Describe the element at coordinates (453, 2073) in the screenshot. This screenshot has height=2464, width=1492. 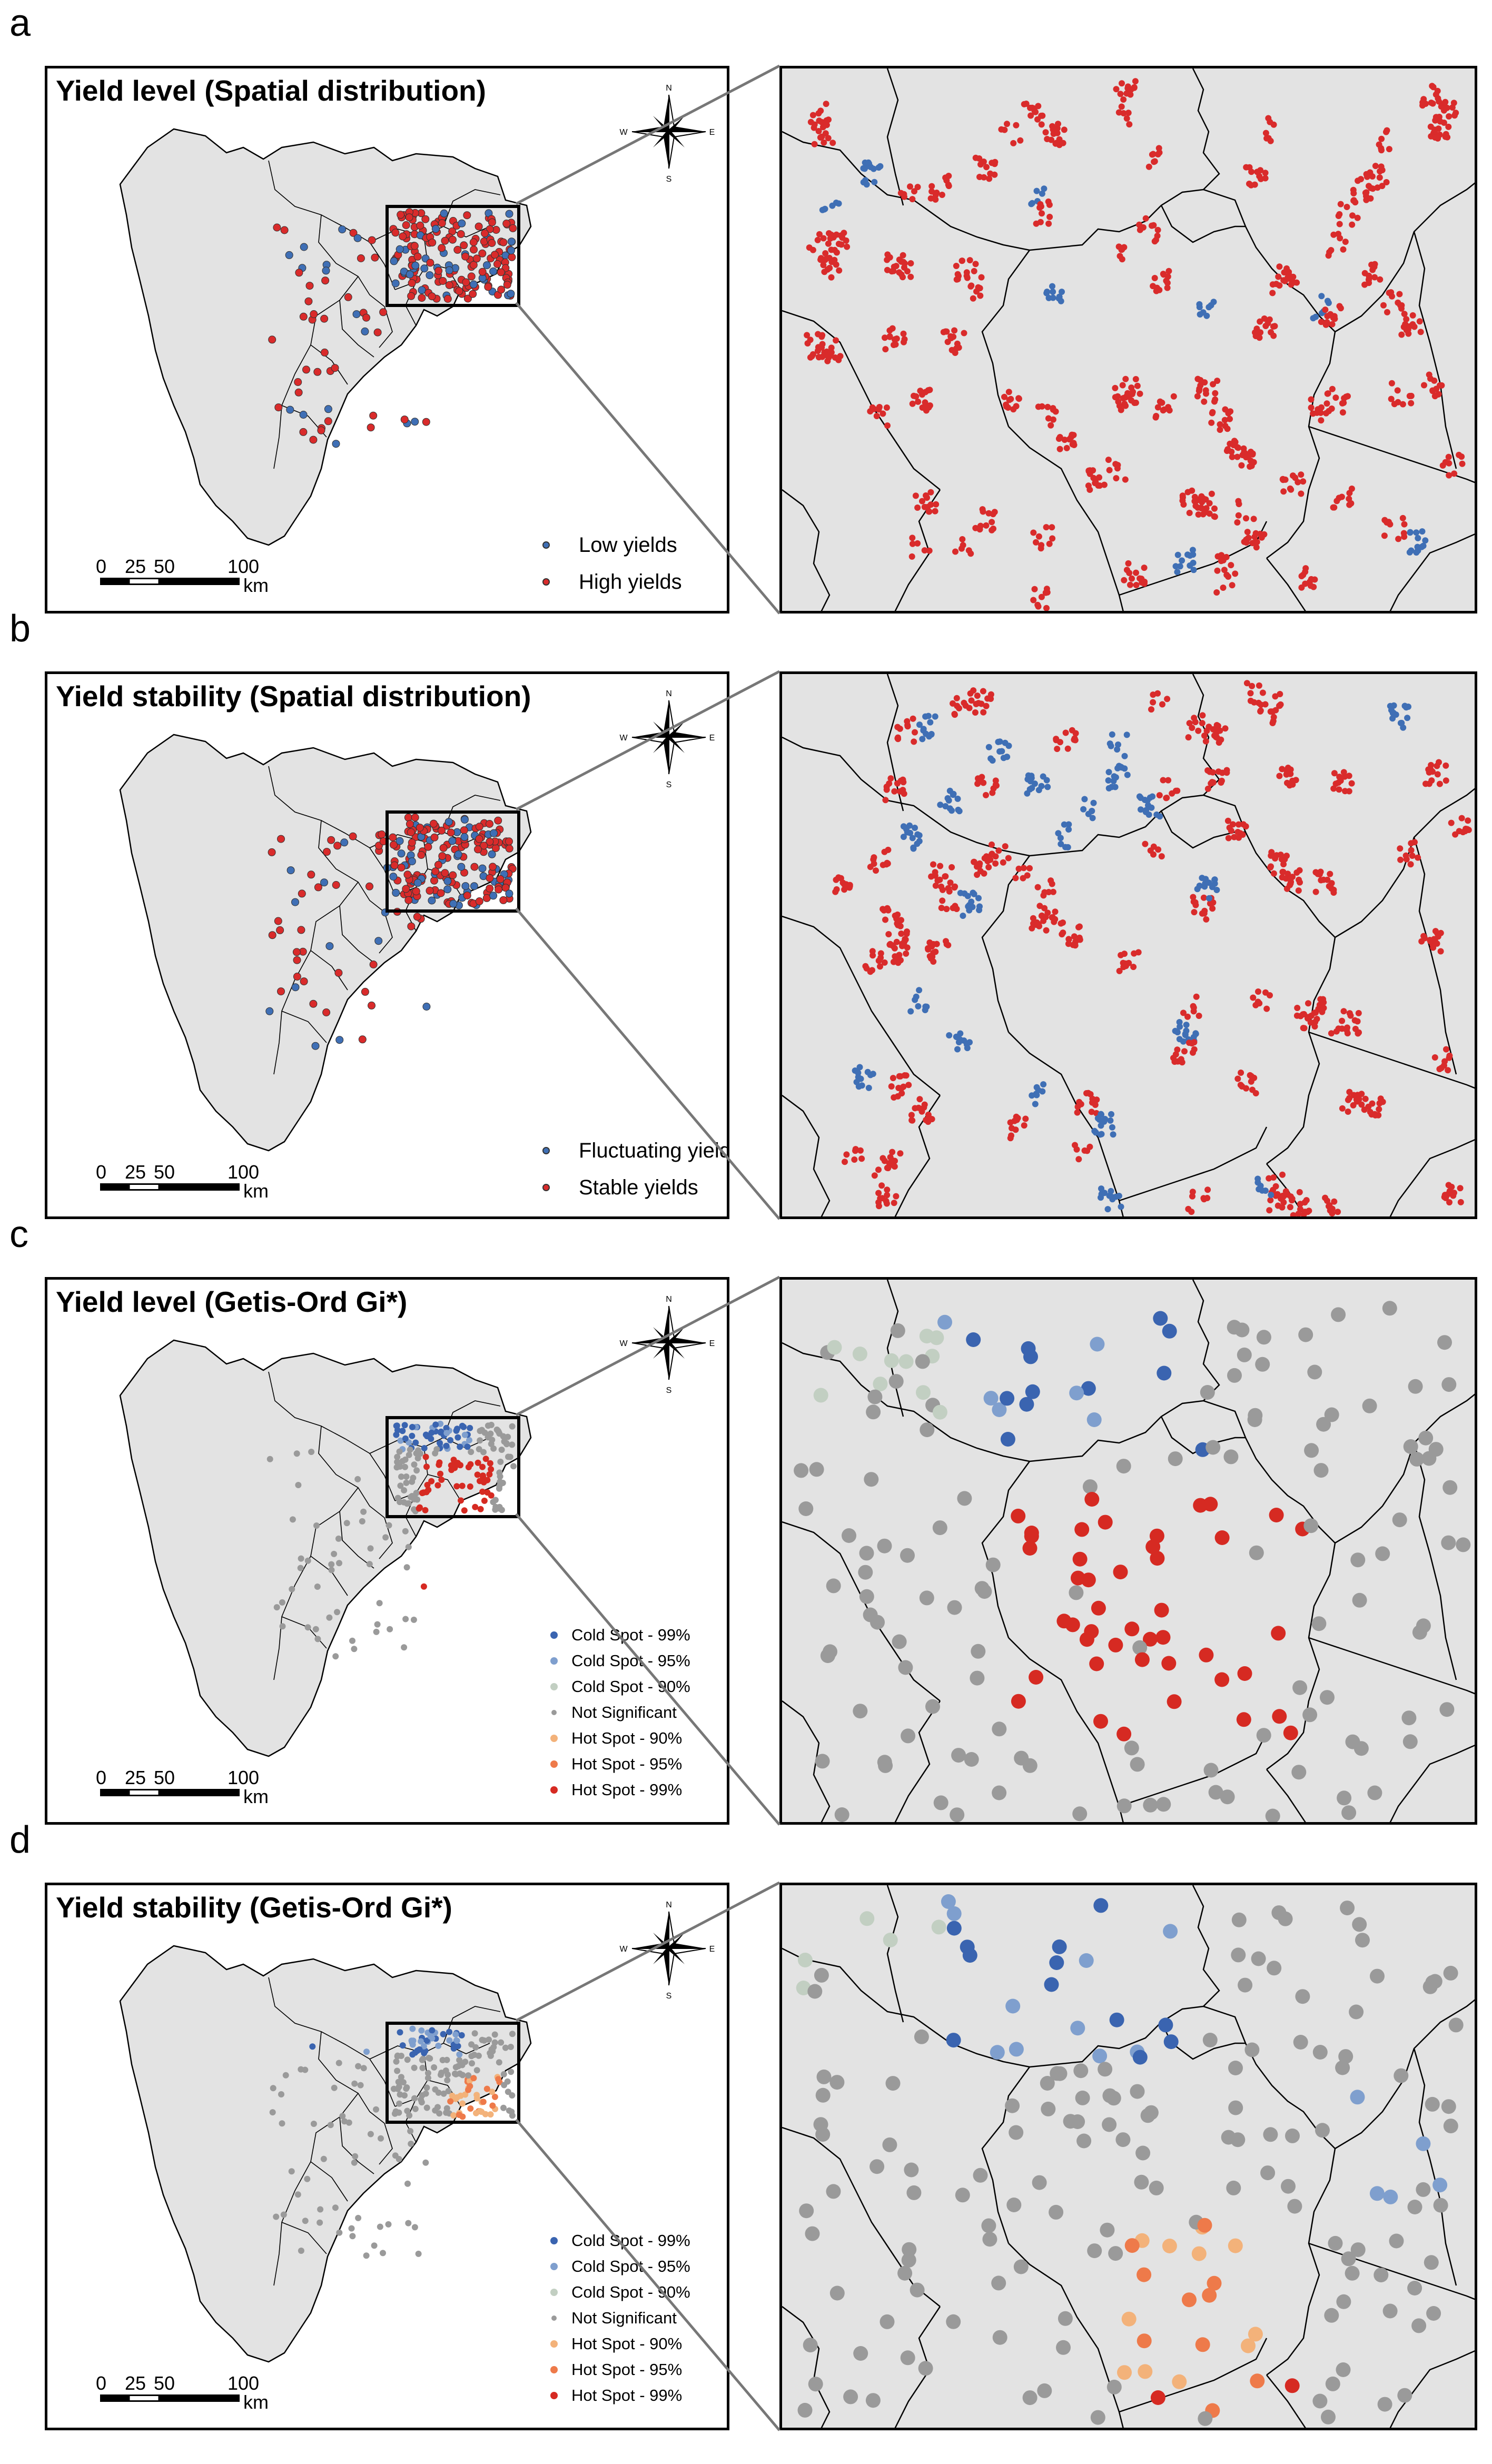
I see `study-area-rectangle` at that location.